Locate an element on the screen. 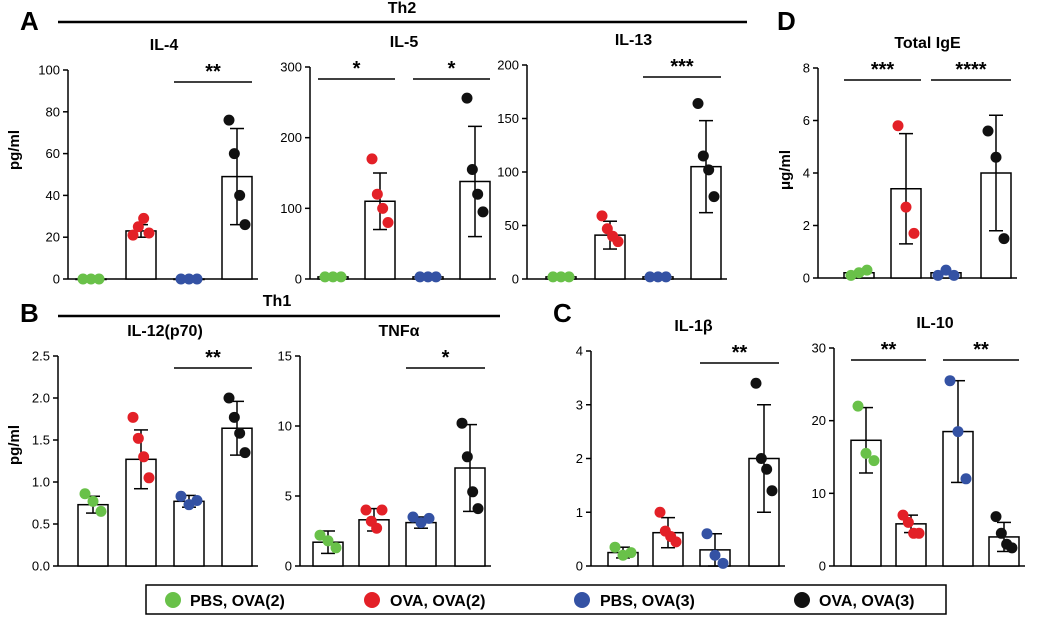  y-tick-label: 200 is located at coordinates (508, 65).